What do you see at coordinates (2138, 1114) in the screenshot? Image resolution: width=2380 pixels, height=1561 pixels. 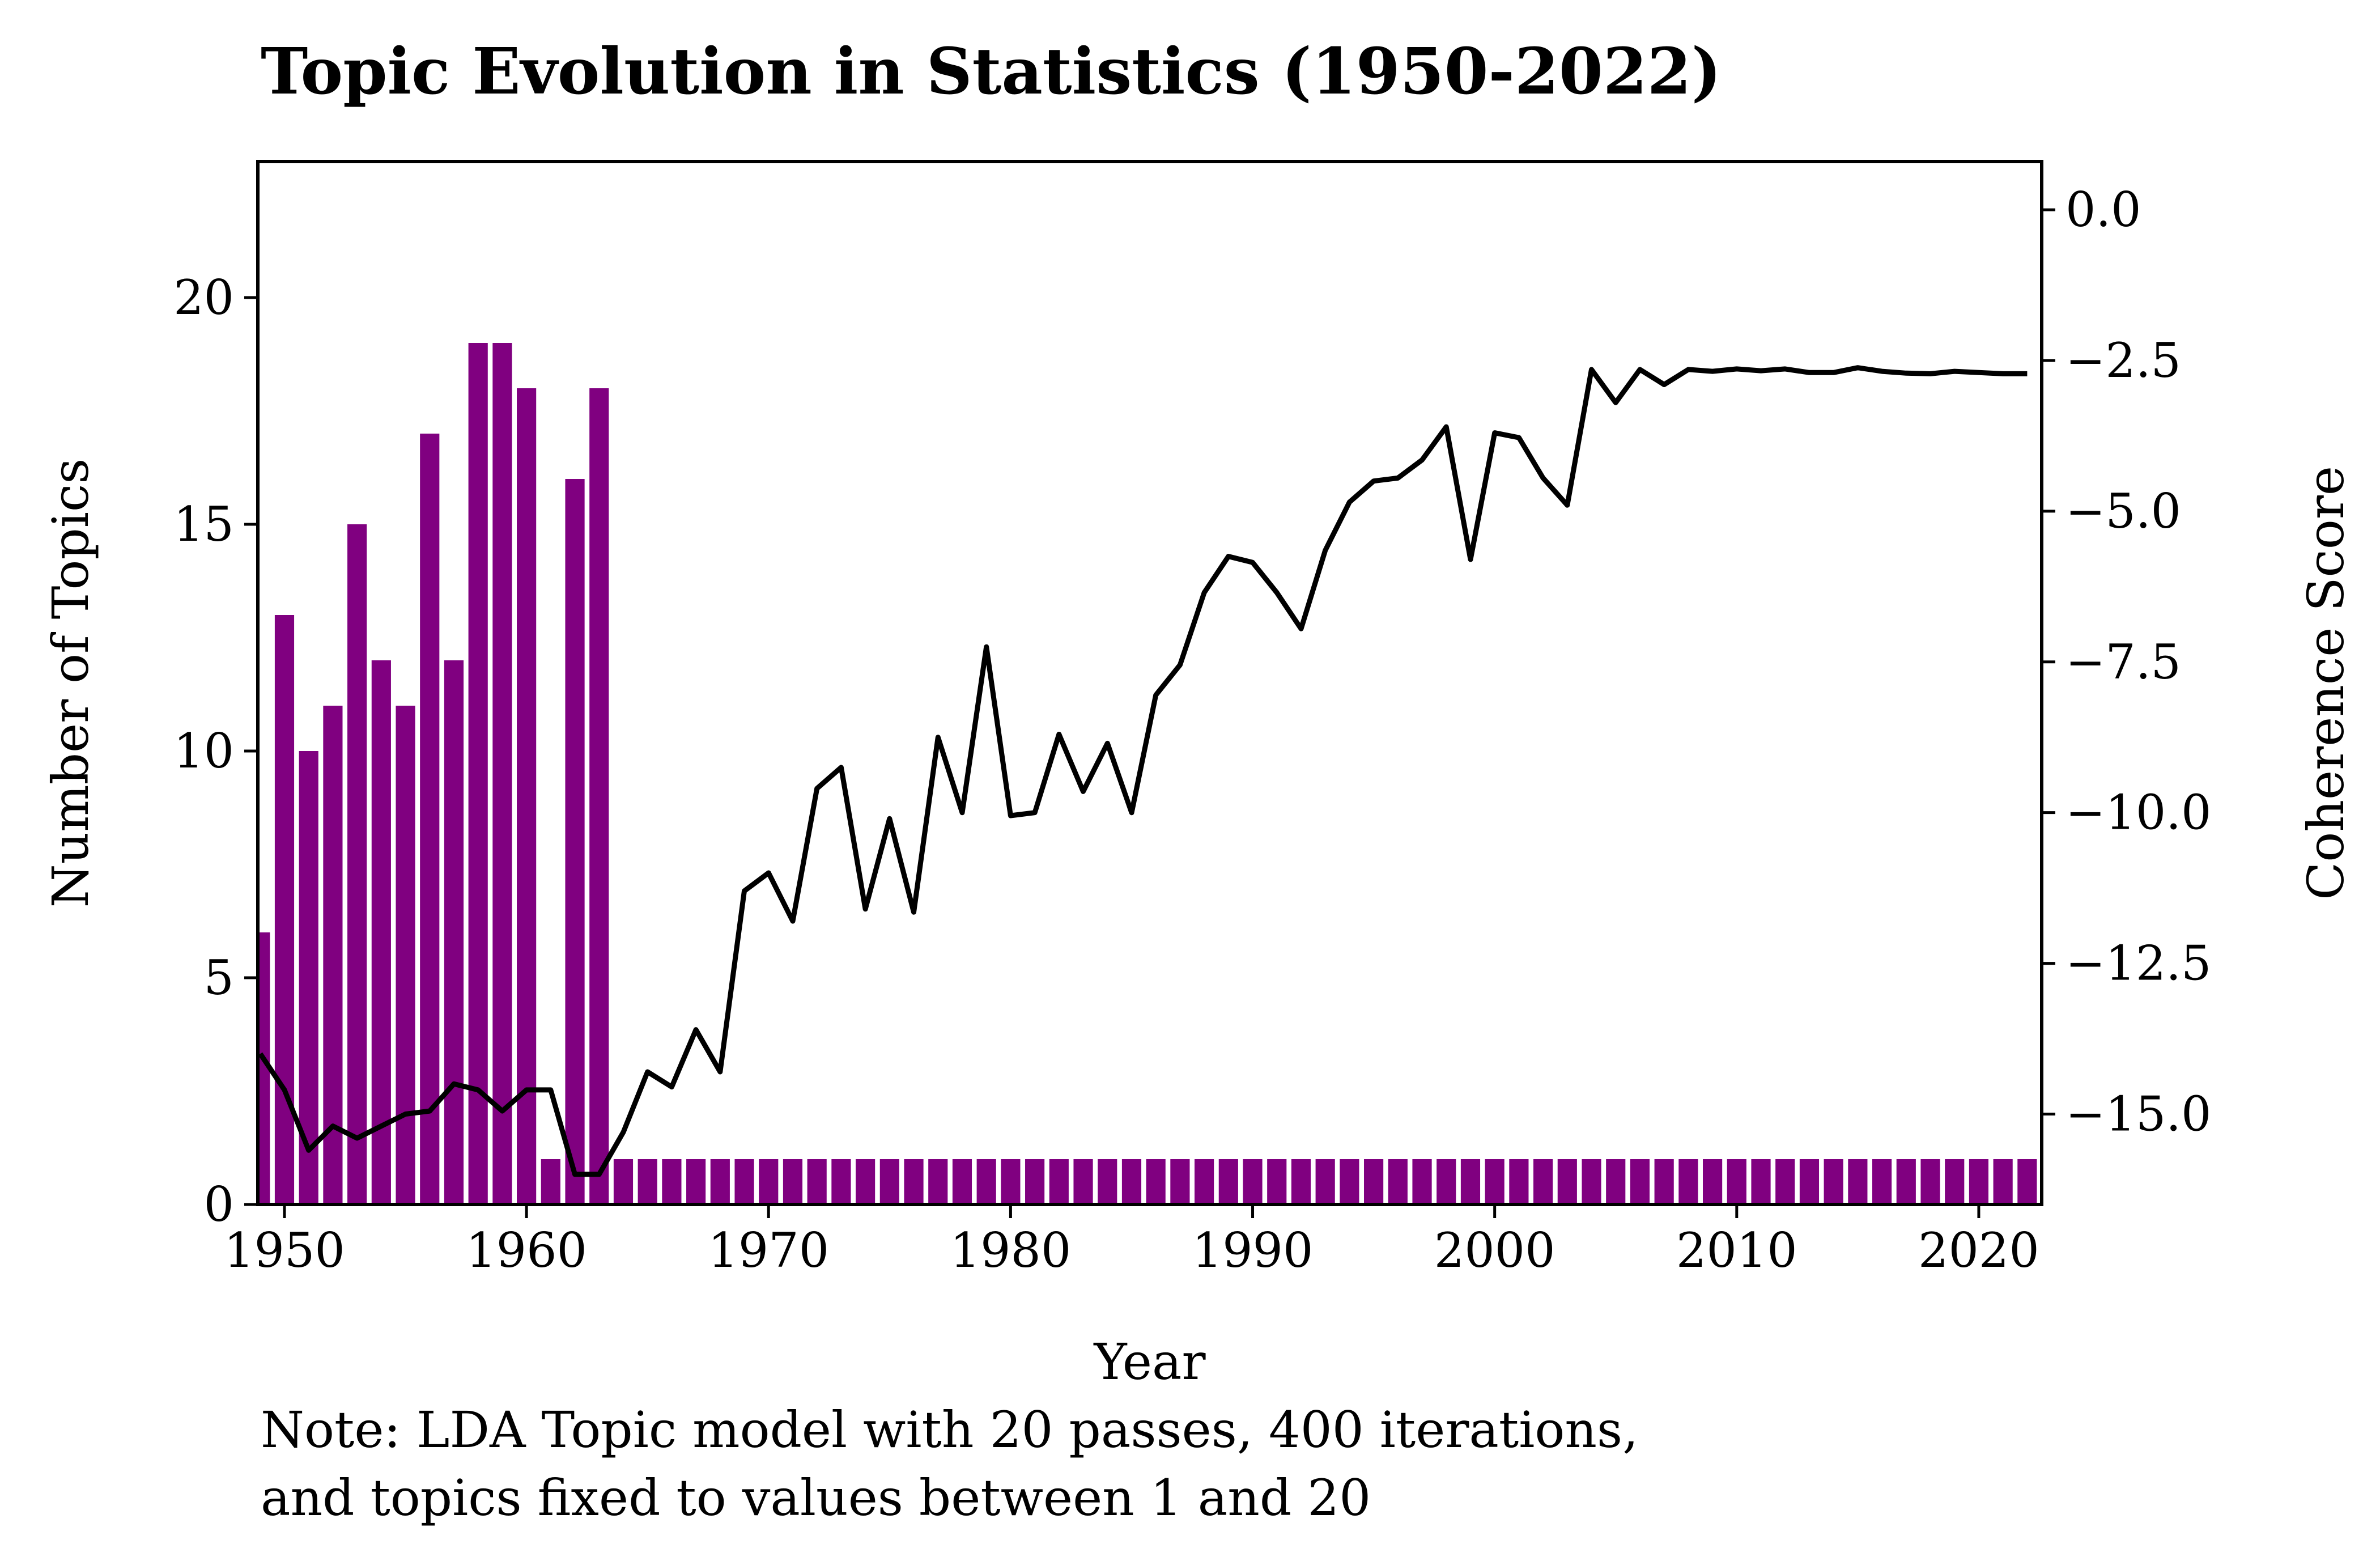 I see `y2-tick-label: −15.0` at bounding box center [2138, 1114].